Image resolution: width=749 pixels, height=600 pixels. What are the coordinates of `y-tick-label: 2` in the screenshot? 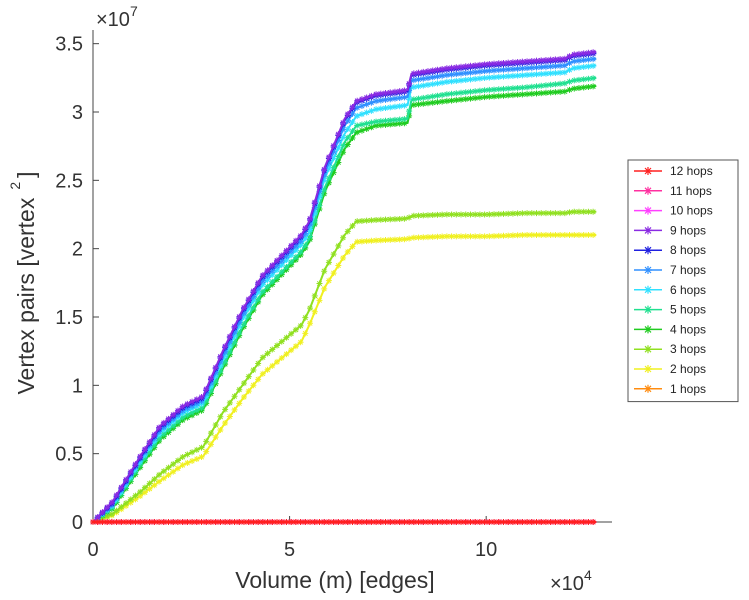 It's located at (77, 250).